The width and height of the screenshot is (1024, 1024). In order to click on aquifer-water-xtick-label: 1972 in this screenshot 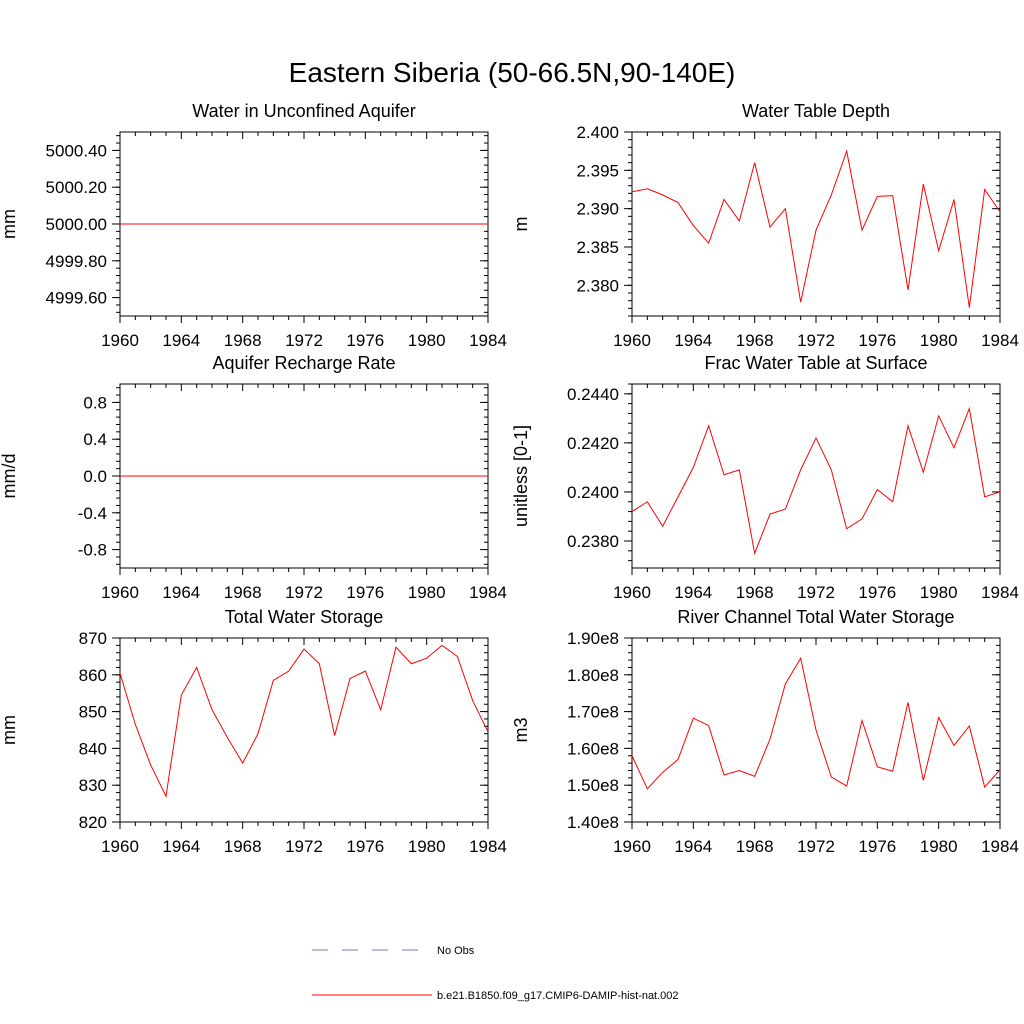, I will do `click(304, 340)`.